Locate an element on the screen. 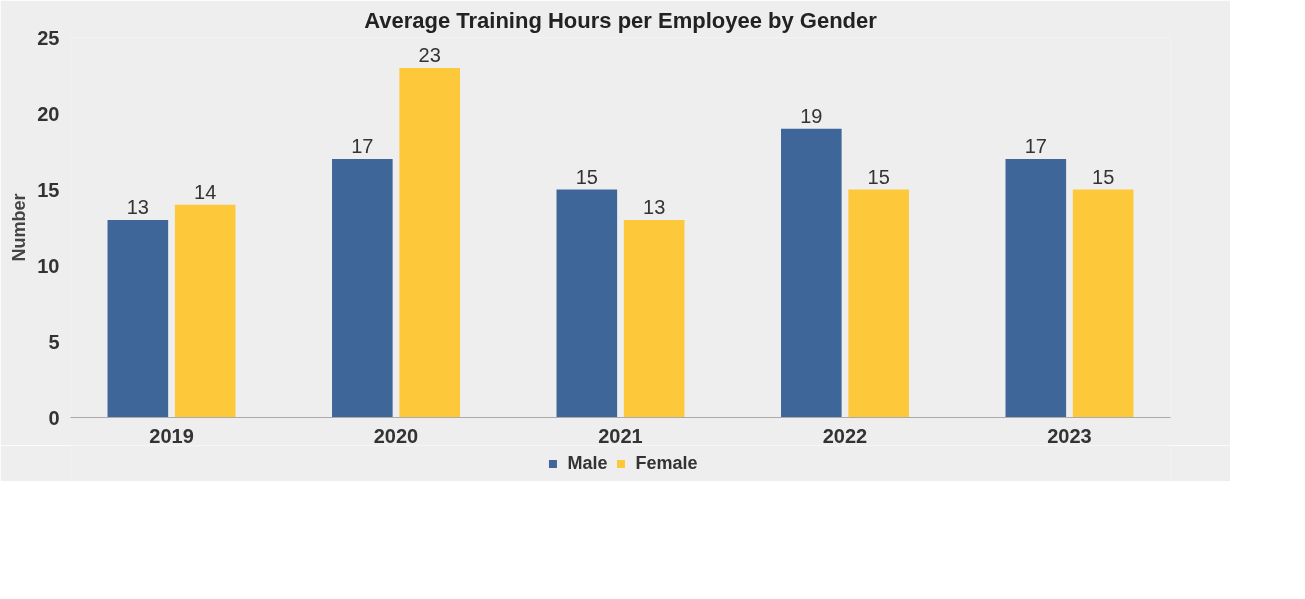 The width and height of the screenshot is (1305, 599). legend-label: Female is located at coordinates (666, 463).